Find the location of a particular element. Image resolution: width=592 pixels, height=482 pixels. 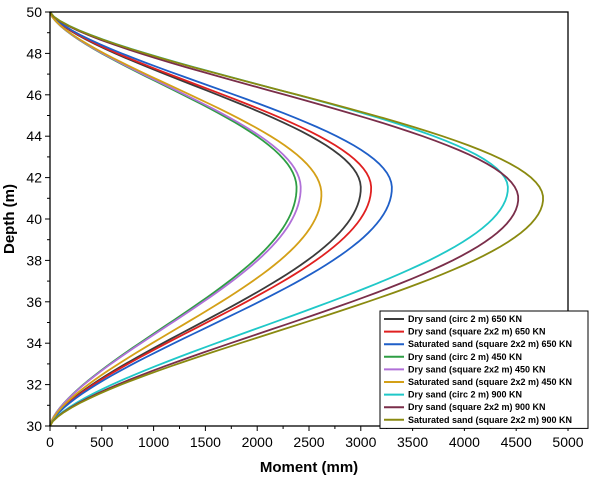

x-tick-label: 4500 is located at coordinates (516, 442).